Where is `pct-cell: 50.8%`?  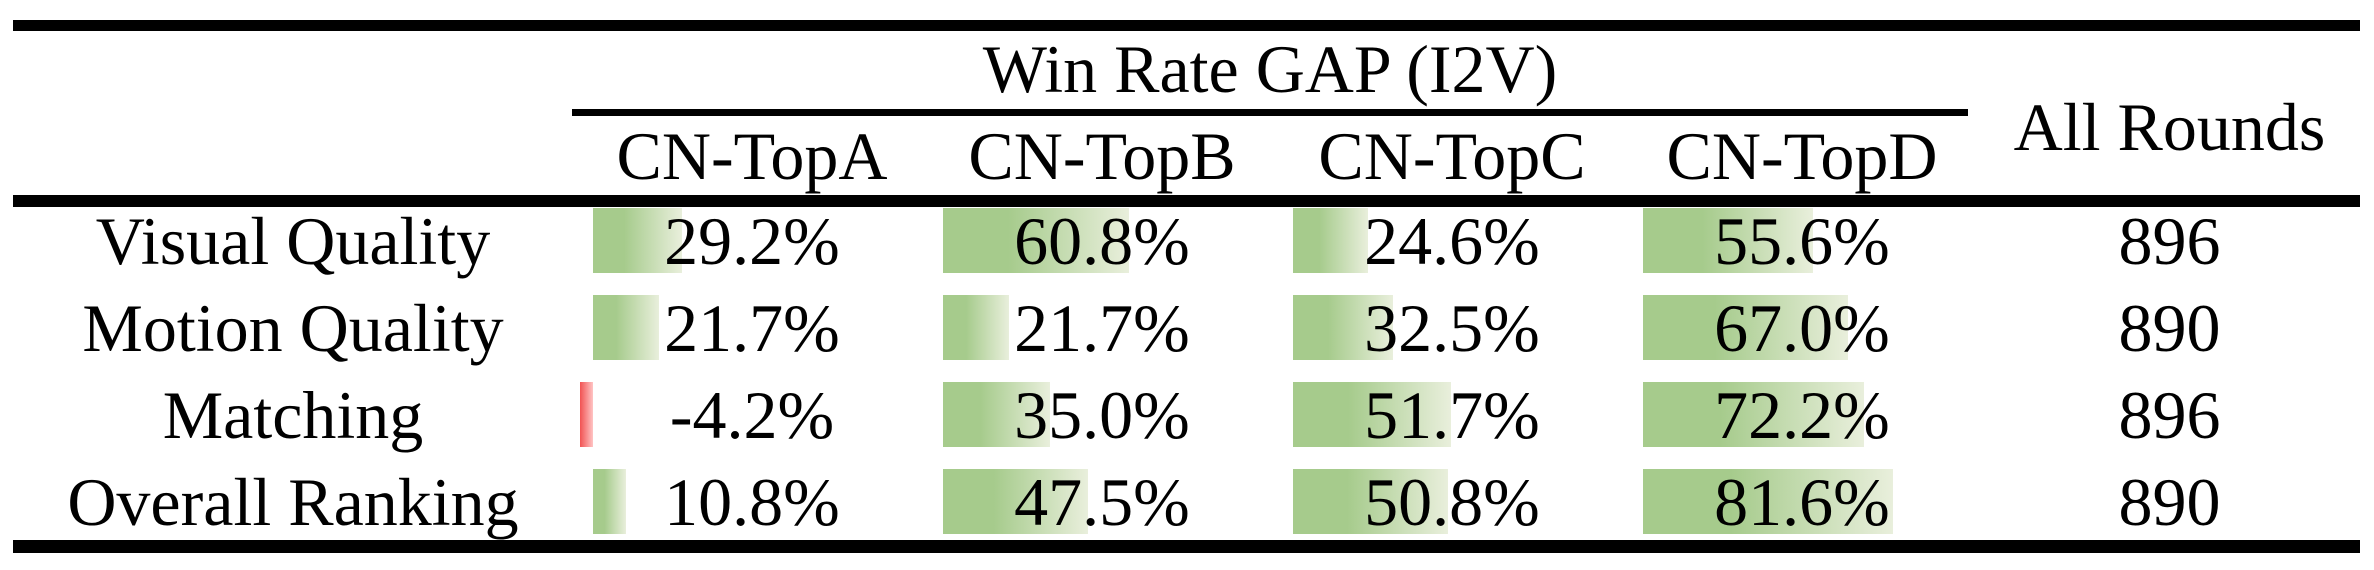
pct-cell: 50.8% is located at coordinates (1452, 501).